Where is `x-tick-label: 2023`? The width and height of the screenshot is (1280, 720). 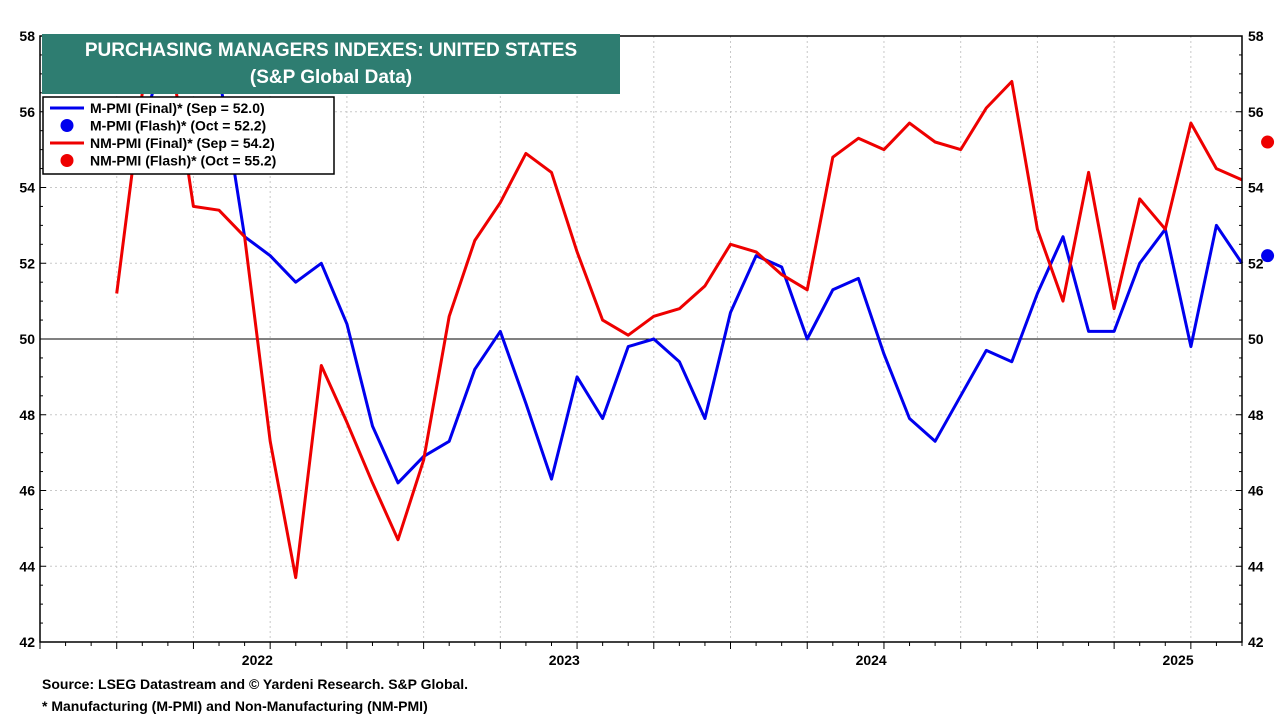
x-tick-label: 2023 is located at coordinates (564, 660).